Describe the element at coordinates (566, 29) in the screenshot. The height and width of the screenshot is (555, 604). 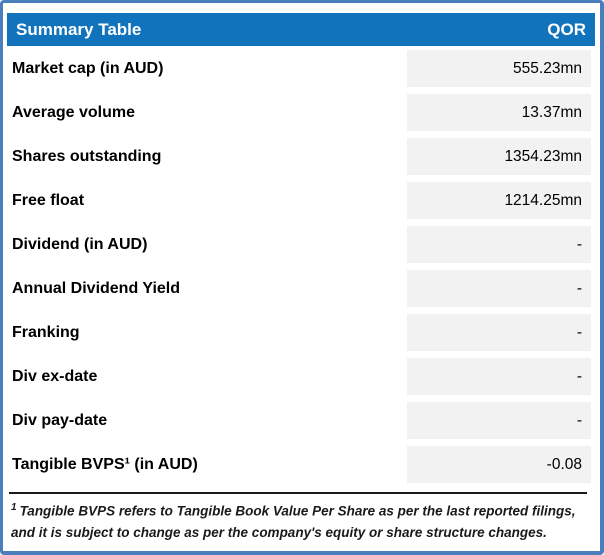
I see `ticker-symbol: QOR` at that location.